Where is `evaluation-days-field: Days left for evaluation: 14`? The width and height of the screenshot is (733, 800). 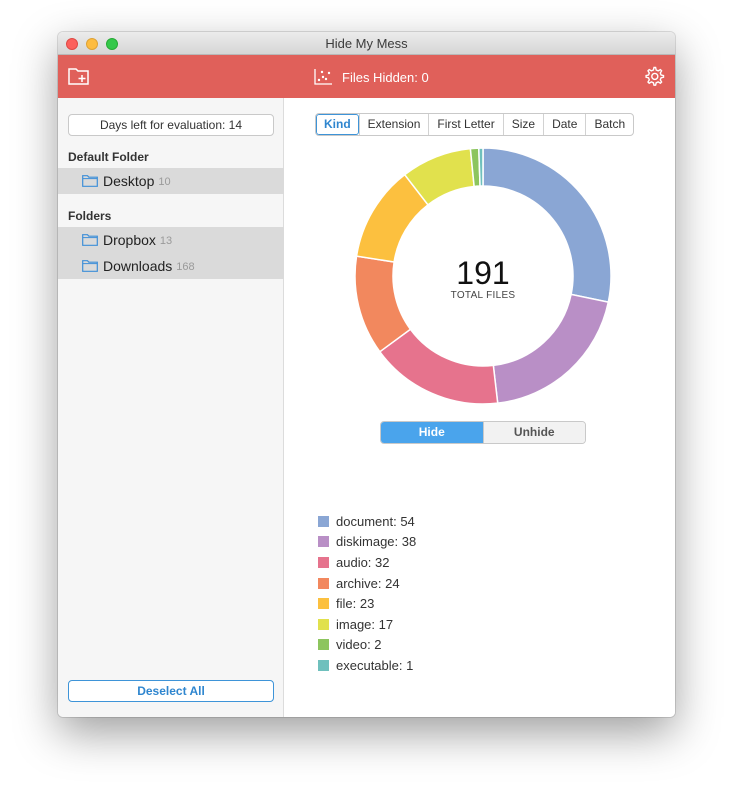 evaluation-days-field: Days left for evaluation: 14 is located at coordinates (171, 125).